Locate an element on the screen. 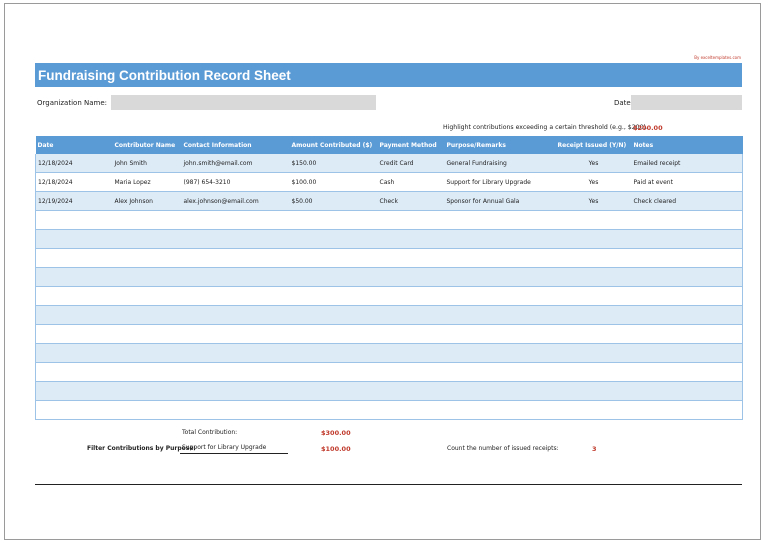 The image size is (768, 546). cell-notes: Emailed receipt is located at coordinates (687, 163).